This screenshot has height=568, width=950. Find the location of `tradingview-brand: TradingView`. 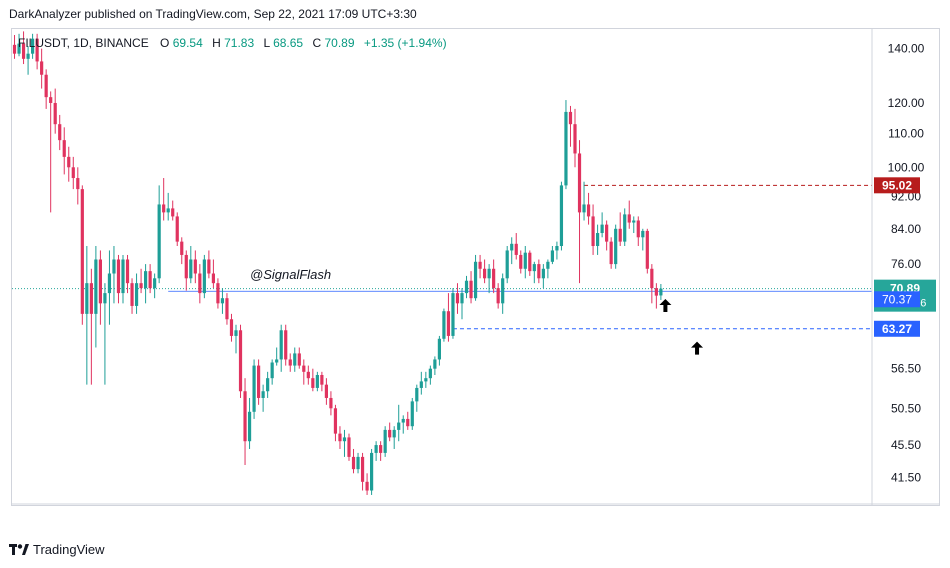

tradingview-brand: TradingView is located at coordinates (57, 549).